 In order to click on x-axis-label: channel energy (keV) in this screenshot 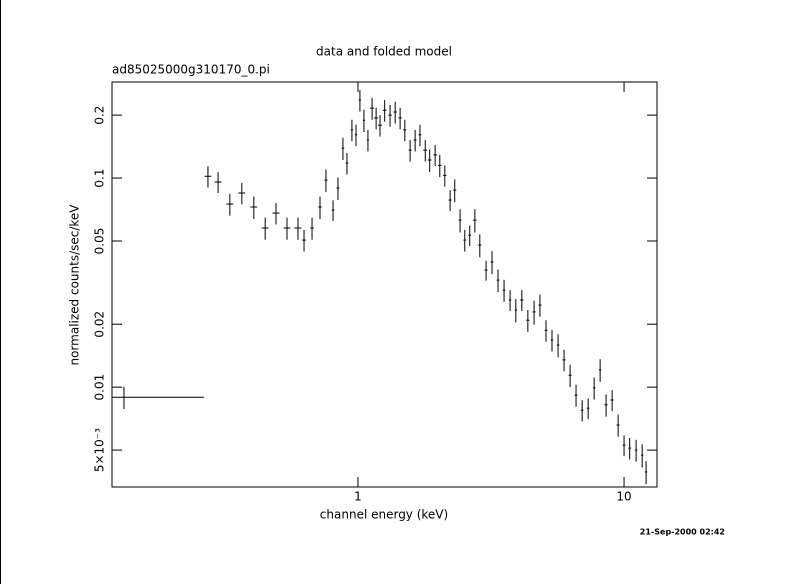, I will do `click(384, 515)`.